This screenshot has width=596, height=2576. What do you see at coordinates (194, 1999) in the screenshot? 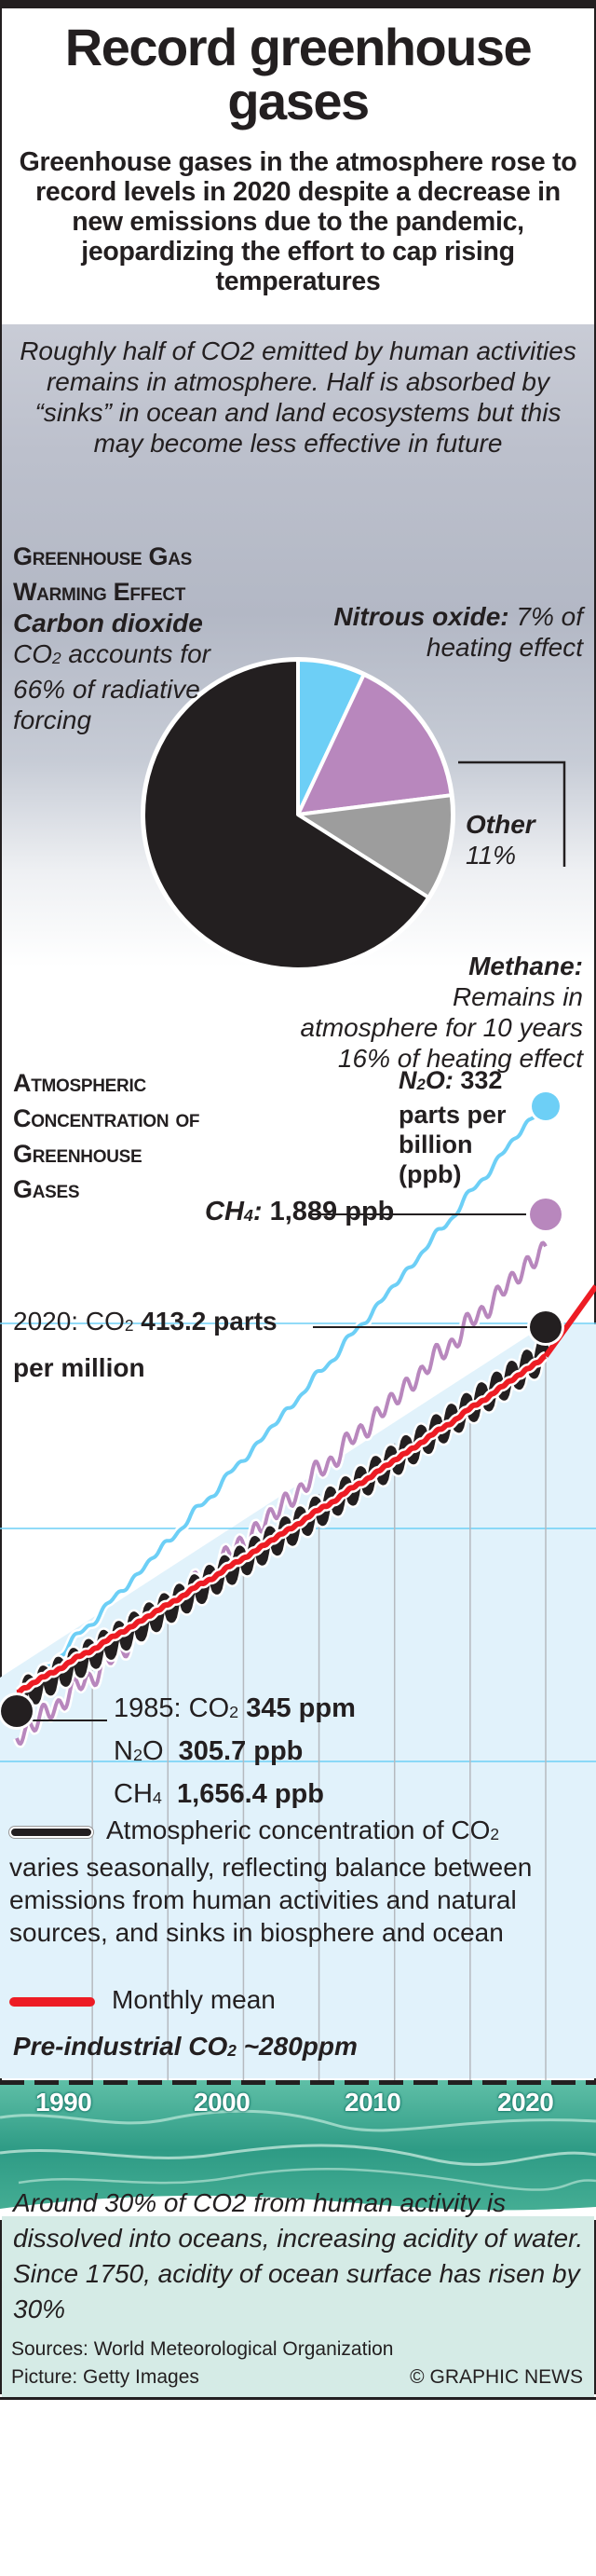
I see `mean-legend-text: Monthly mean` at bounding box center [194, 1999].